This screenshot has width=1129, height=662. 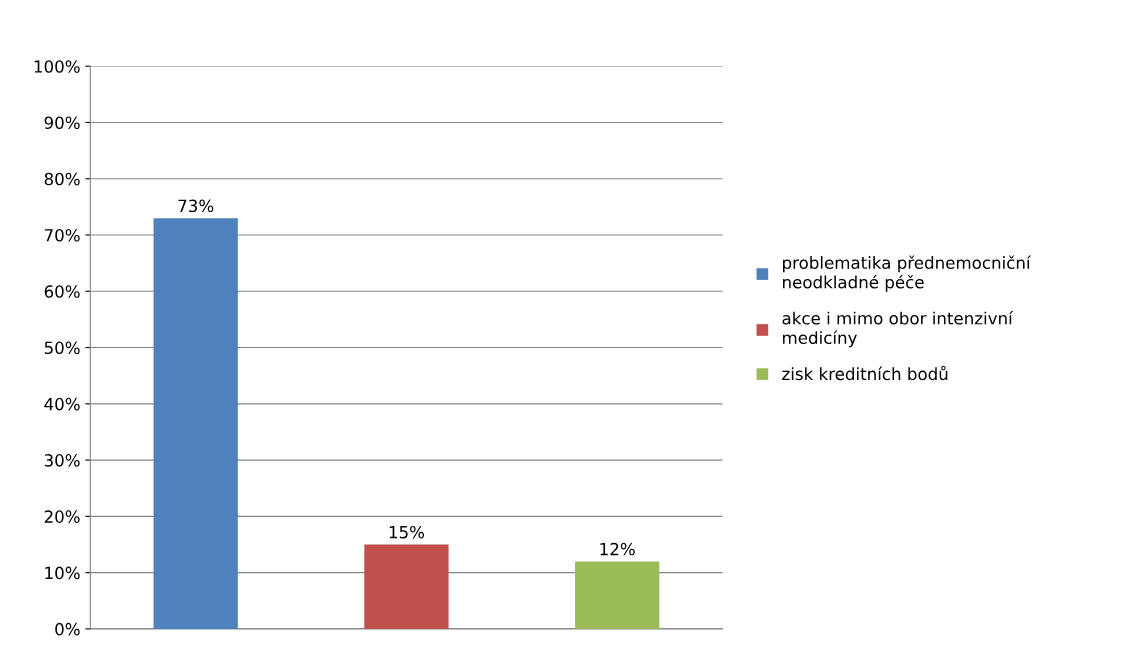 What do you see at coordinates (62, 291) in the screenshot?
I see `y-tick-label: 60%` at bounding box center [62, 291].